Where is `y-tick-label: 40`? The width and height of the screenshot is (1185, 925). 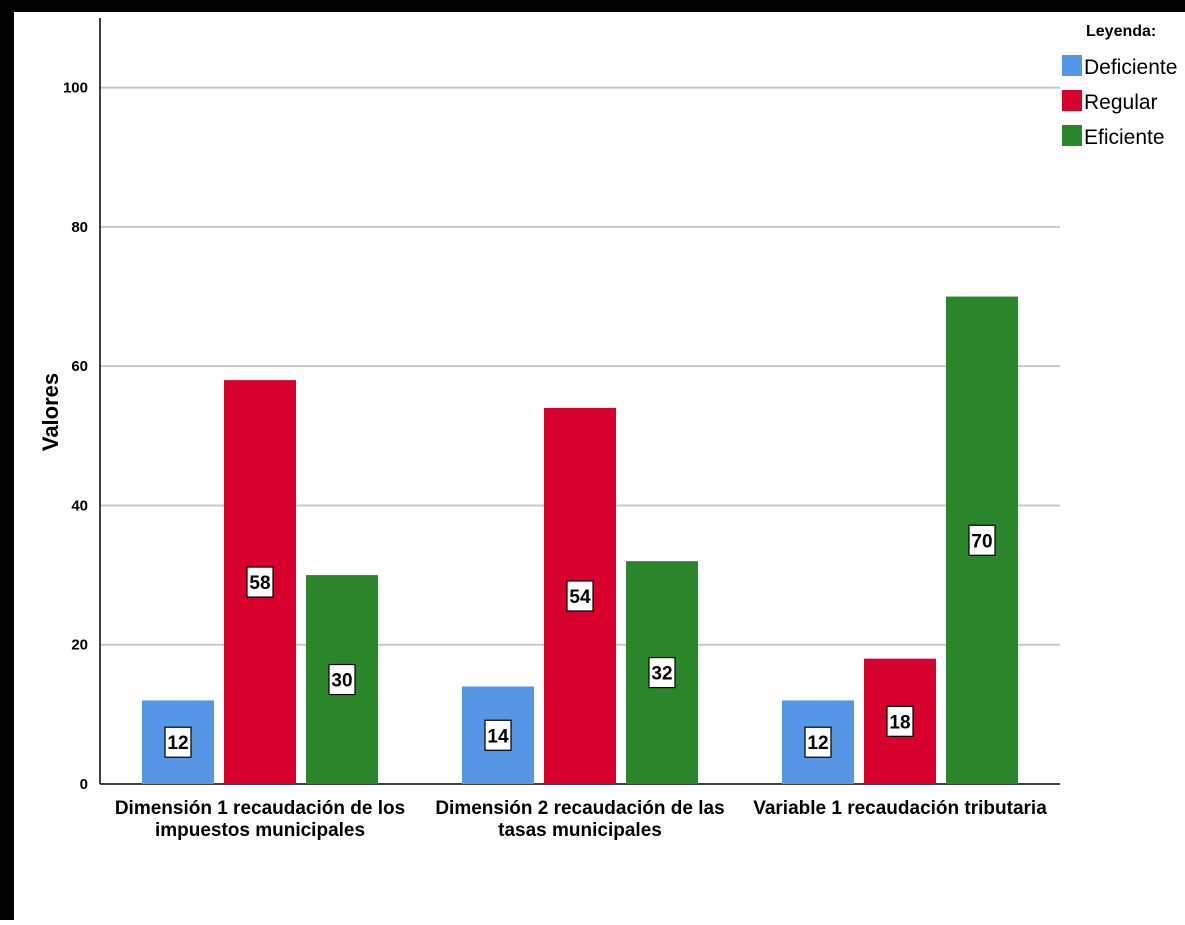 y-tick-label: 40 is located at coordinates (79, 505).